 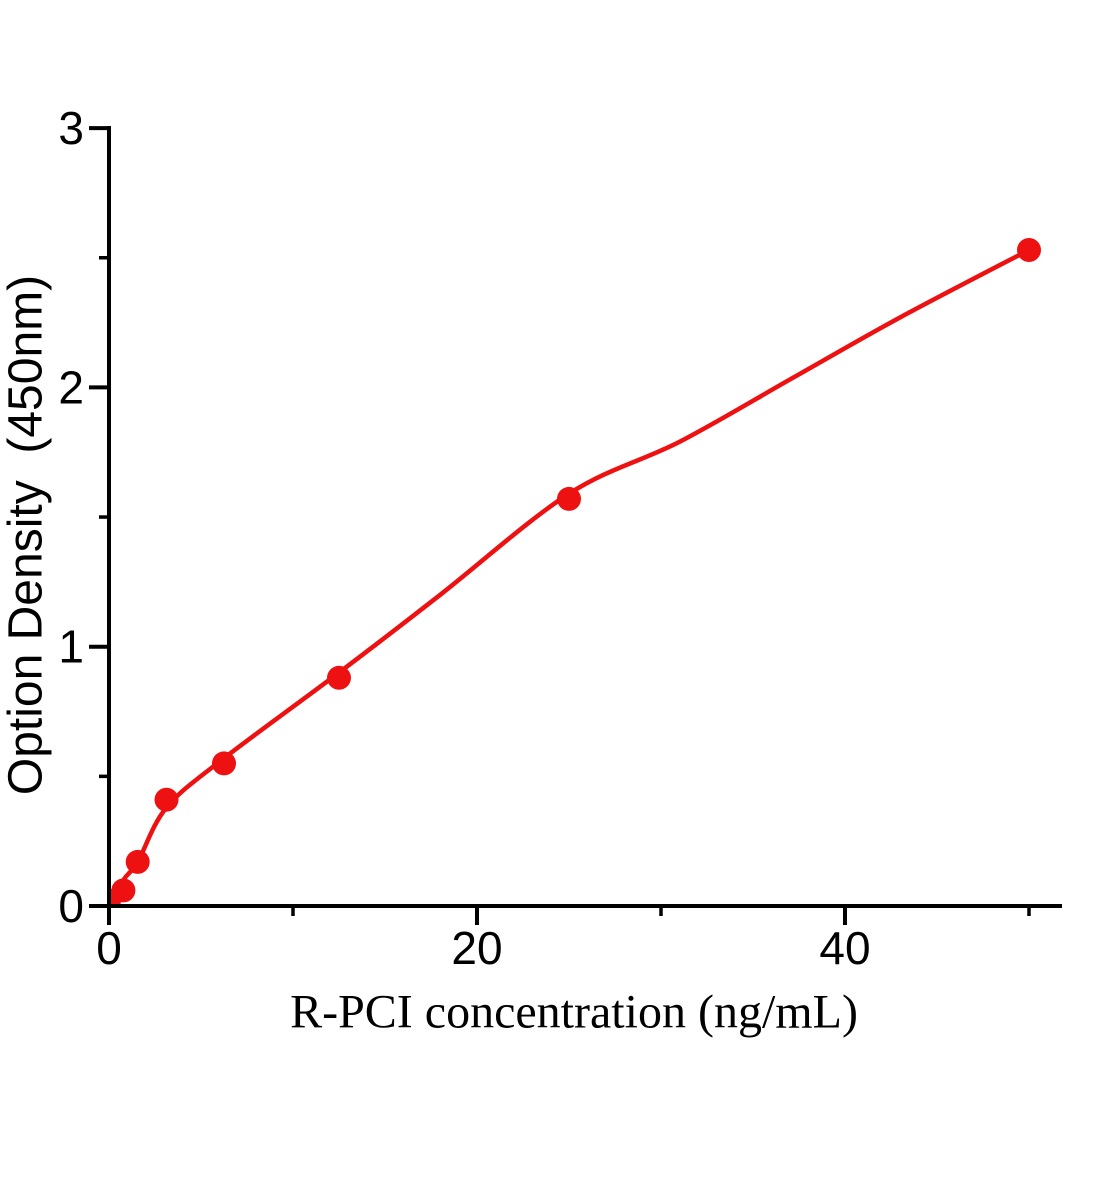 What do you see at coordinates (71, 906) in the screenshot?
I see `y-tick-label: 0` at bounding box center [71, 906].